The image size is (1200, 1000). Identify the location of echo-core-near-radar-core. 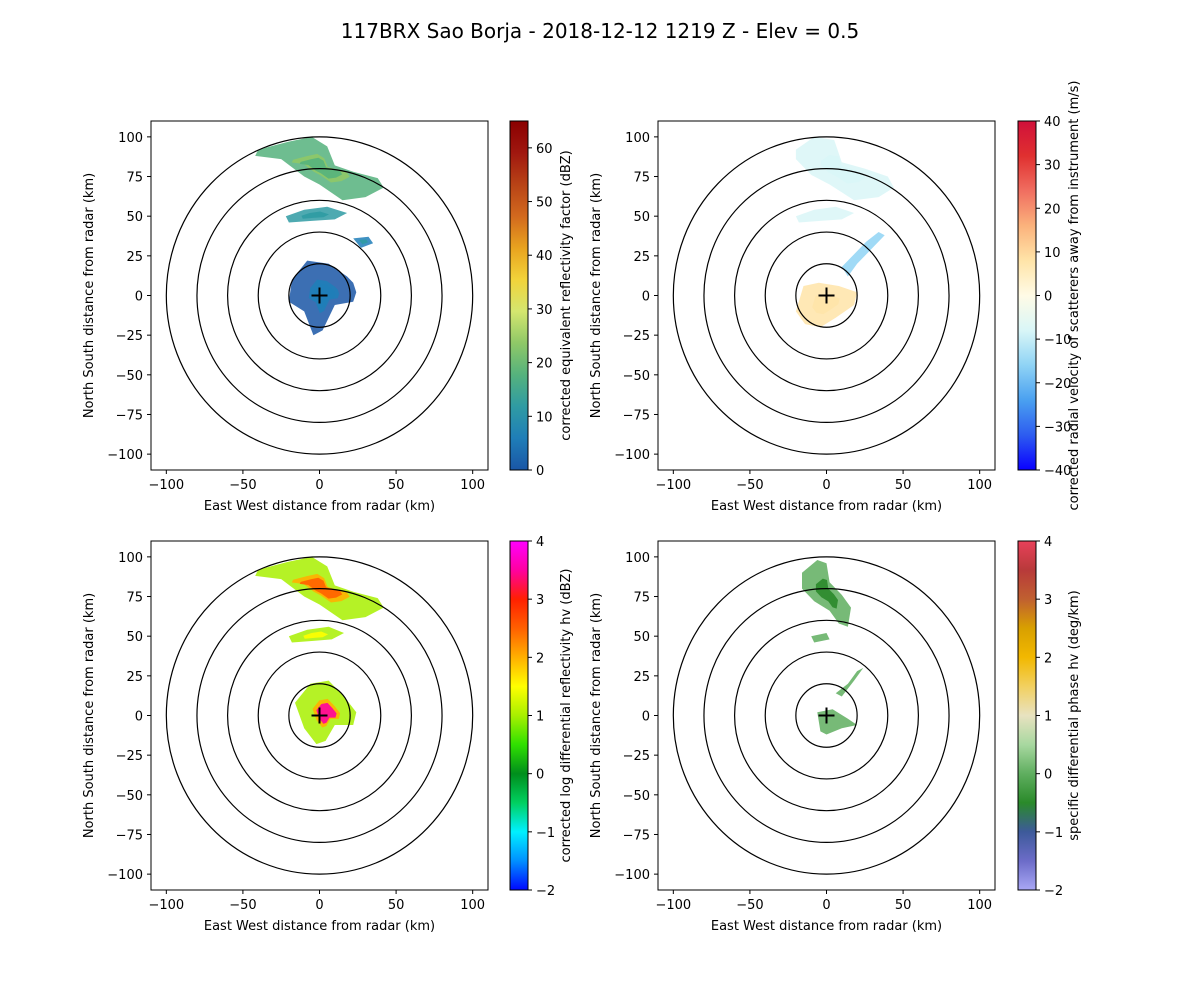
(326, 713).